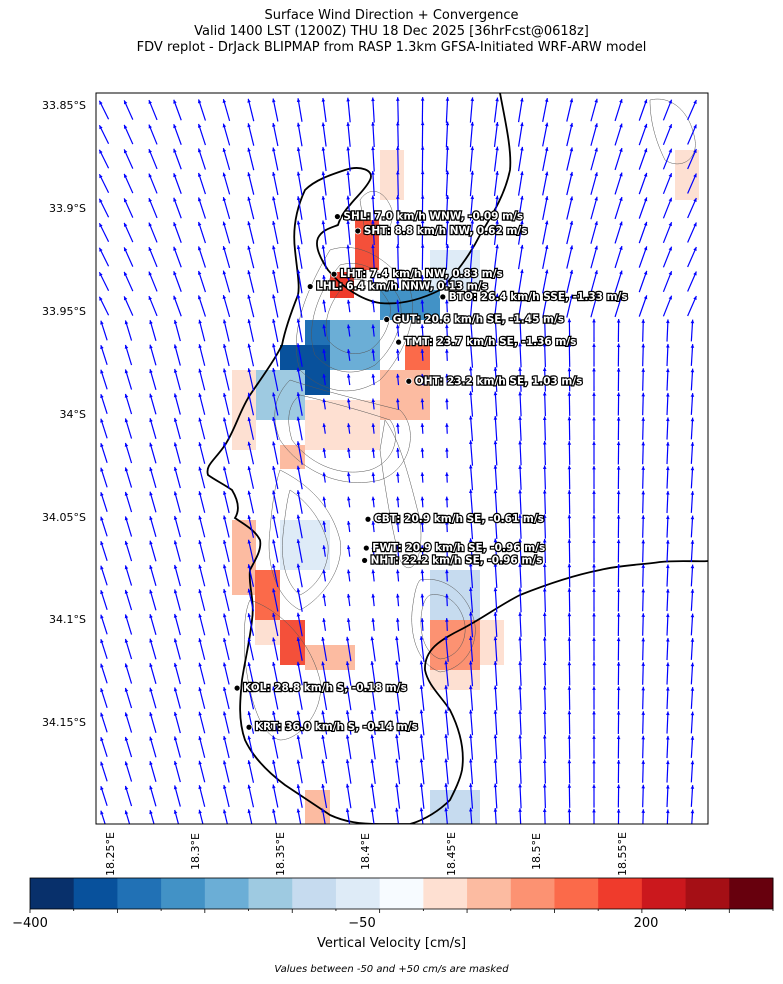  I want to click on station-label: KOL: 28.8 km/h S, -0.18 m/s, so click(325, 688).